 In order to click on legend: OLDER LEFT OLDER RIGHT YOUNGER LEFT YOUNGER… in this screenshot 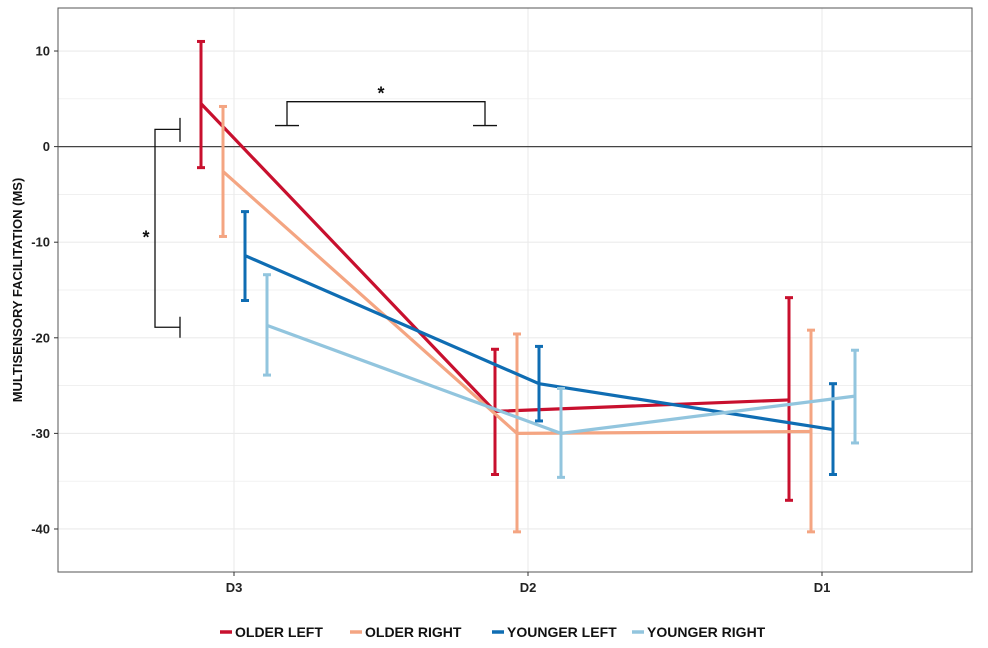, I will do `click(493, 632)`.